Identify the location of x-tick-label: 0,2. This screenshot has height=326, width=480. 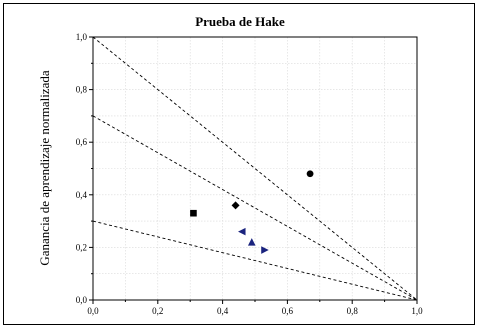
(157, 311).